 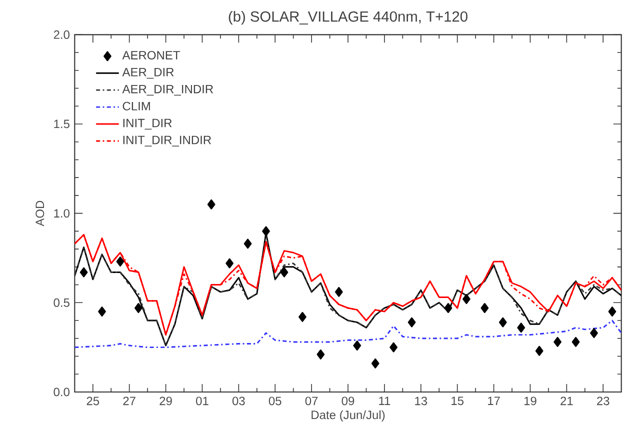 What do you see at coordinates (458, 401) in the screenshot?
I see `x-tick-label: 15` at bounding box center [458, 401].